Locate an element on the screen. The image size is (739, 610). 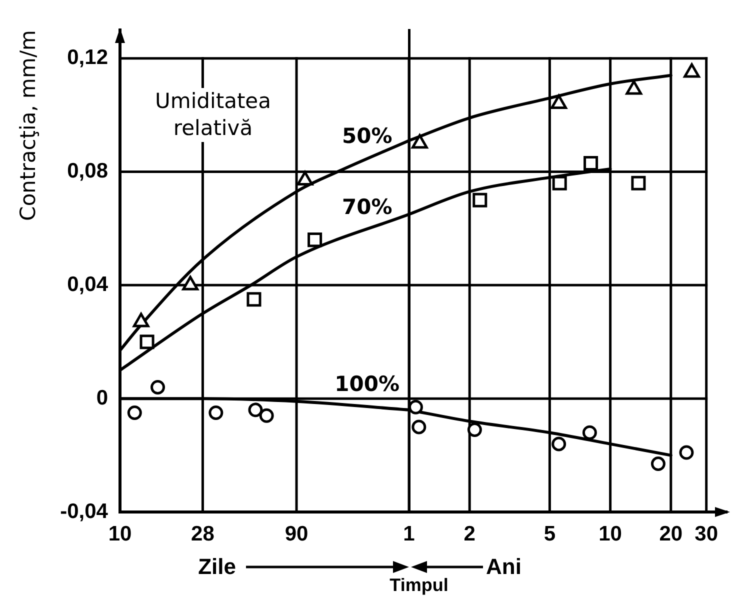
x-tick-label: 90 is located at coordinates (296, 534).